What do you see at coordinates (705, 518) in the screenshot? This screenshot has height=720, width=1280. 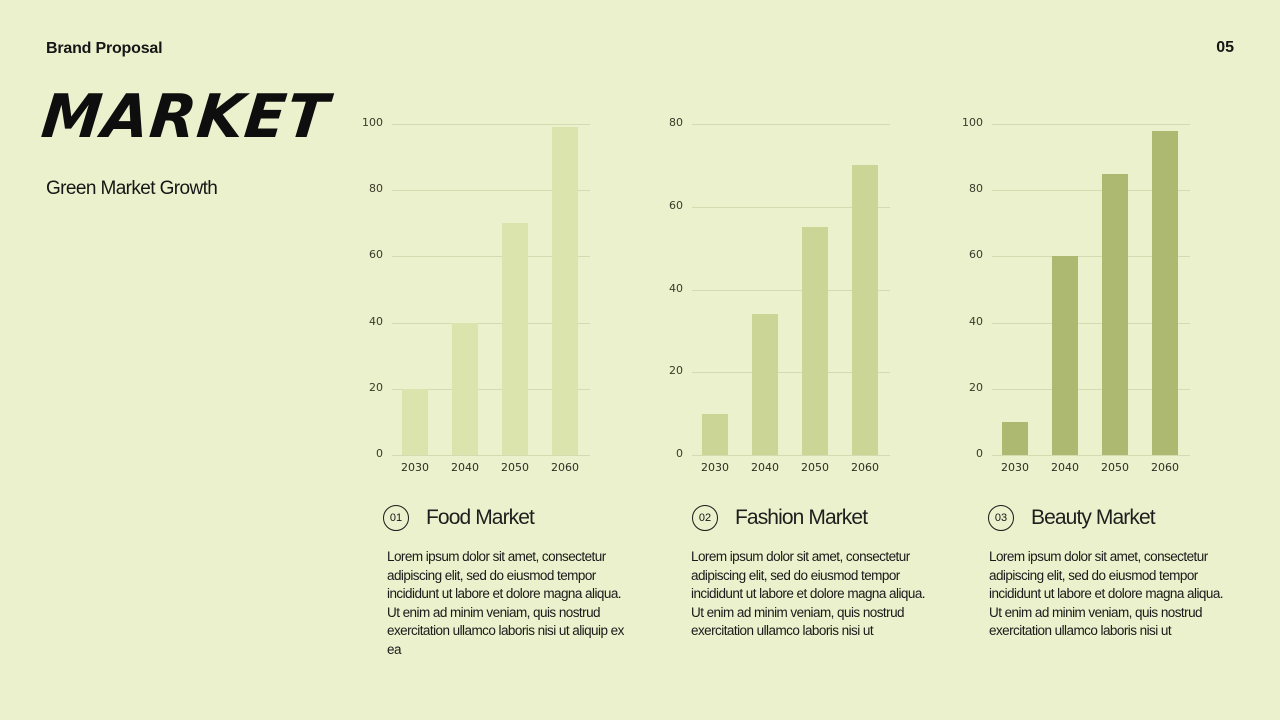 I see `section-number-badge: 02` at bounding box center [705, 518].